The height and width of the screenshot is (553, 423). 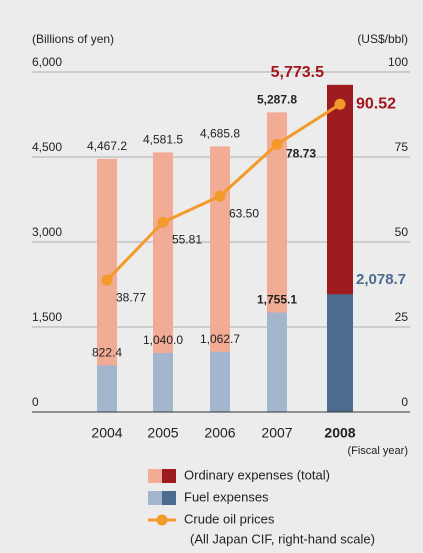 I want to click on legend-label: Ordinary expenses (total), so click(x=257, y=474).